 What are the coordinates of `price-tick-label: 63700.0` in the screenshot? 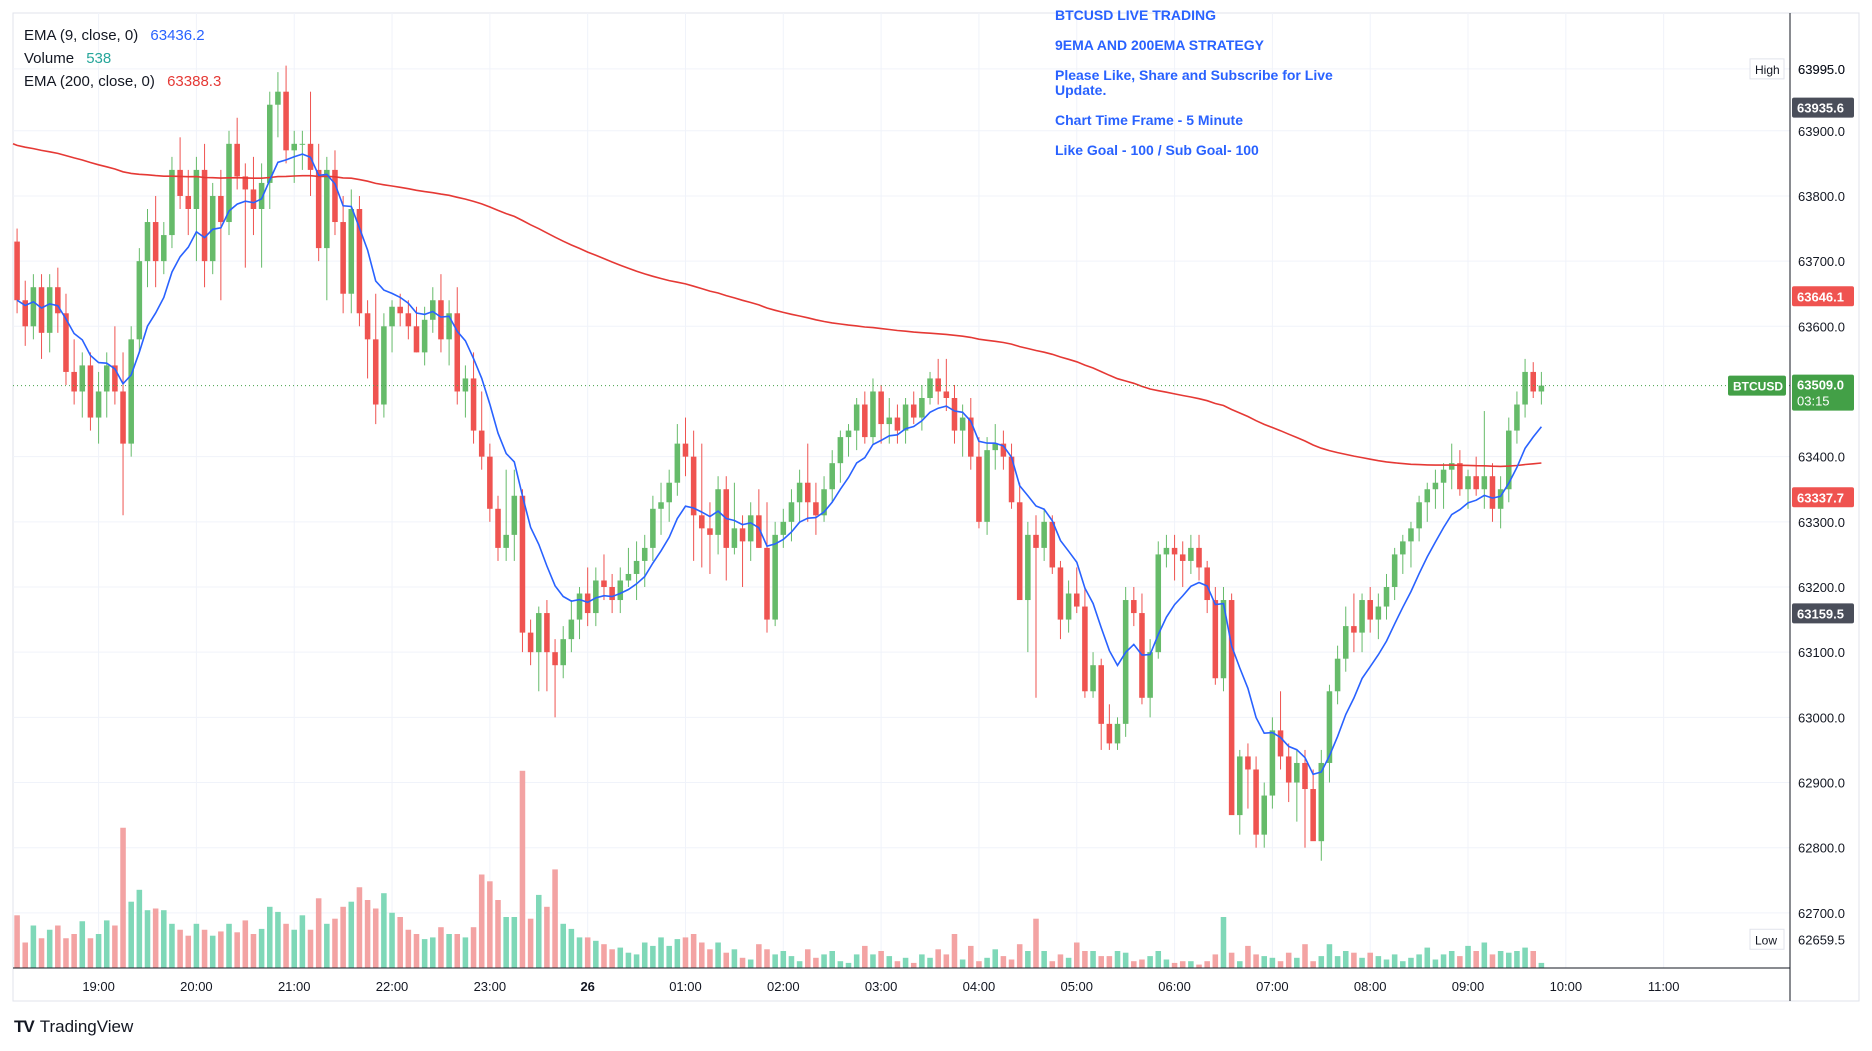 It's located at (1821, 261).